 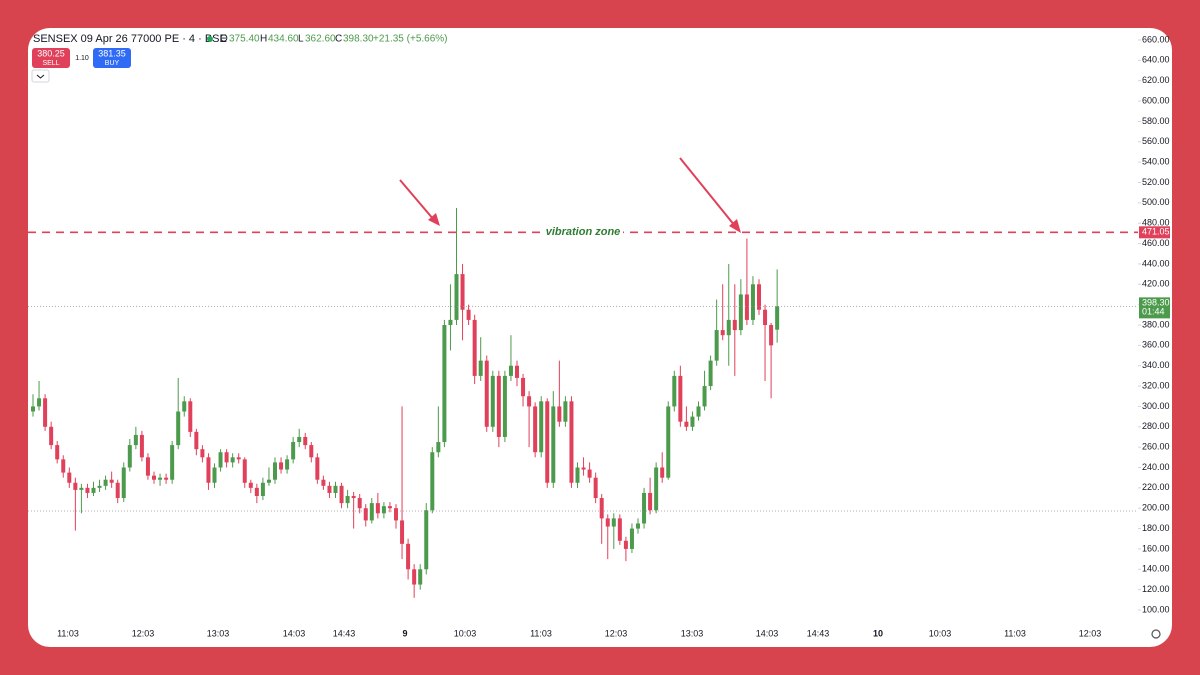 What do you see at coordinates (1156, 263) in the screenshot?
I see `y-tick-label: 440.00` at bounding box center [1156, 263].